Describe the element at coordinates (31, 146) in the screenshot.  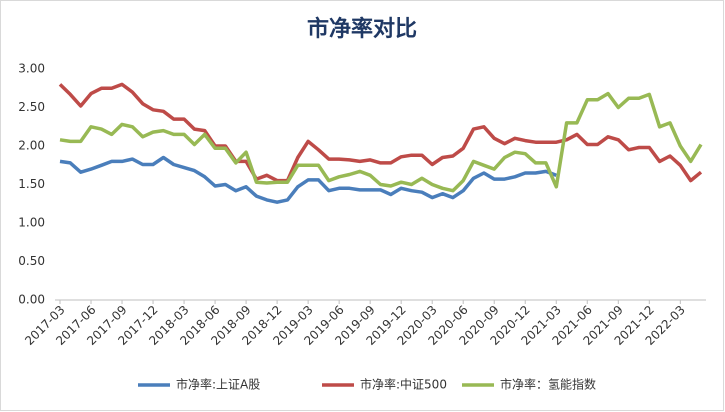
I see `y-tick-label: 2.00` at that location.